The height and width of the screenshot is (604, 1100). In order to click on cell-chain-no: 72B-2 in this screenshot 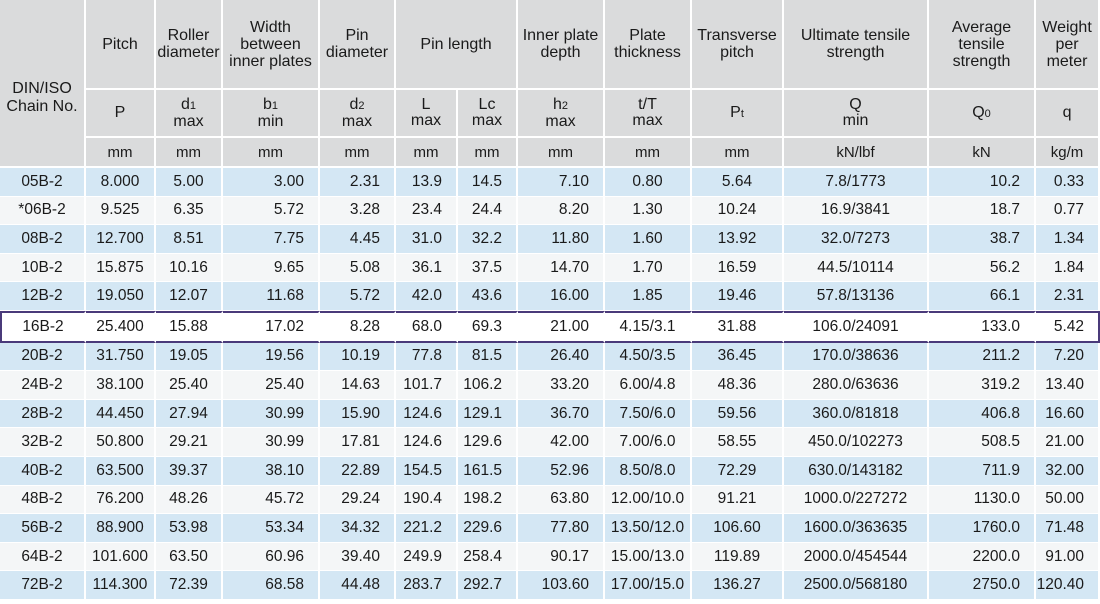, I will do `click(43, 585)`.